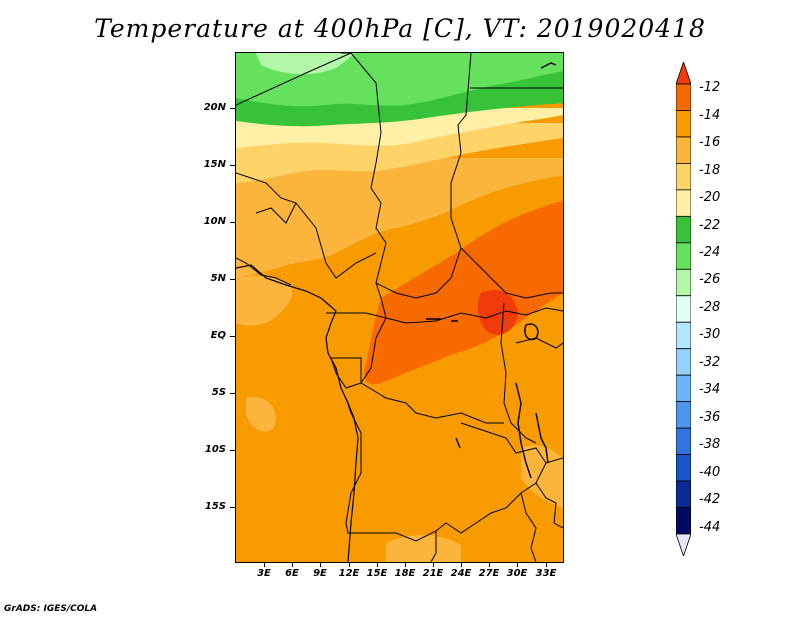 The image size is (800, 618). Describe the element at coordinates (517, 573) in the screenshot. I see `lon-label-30e: 30E` at that location.